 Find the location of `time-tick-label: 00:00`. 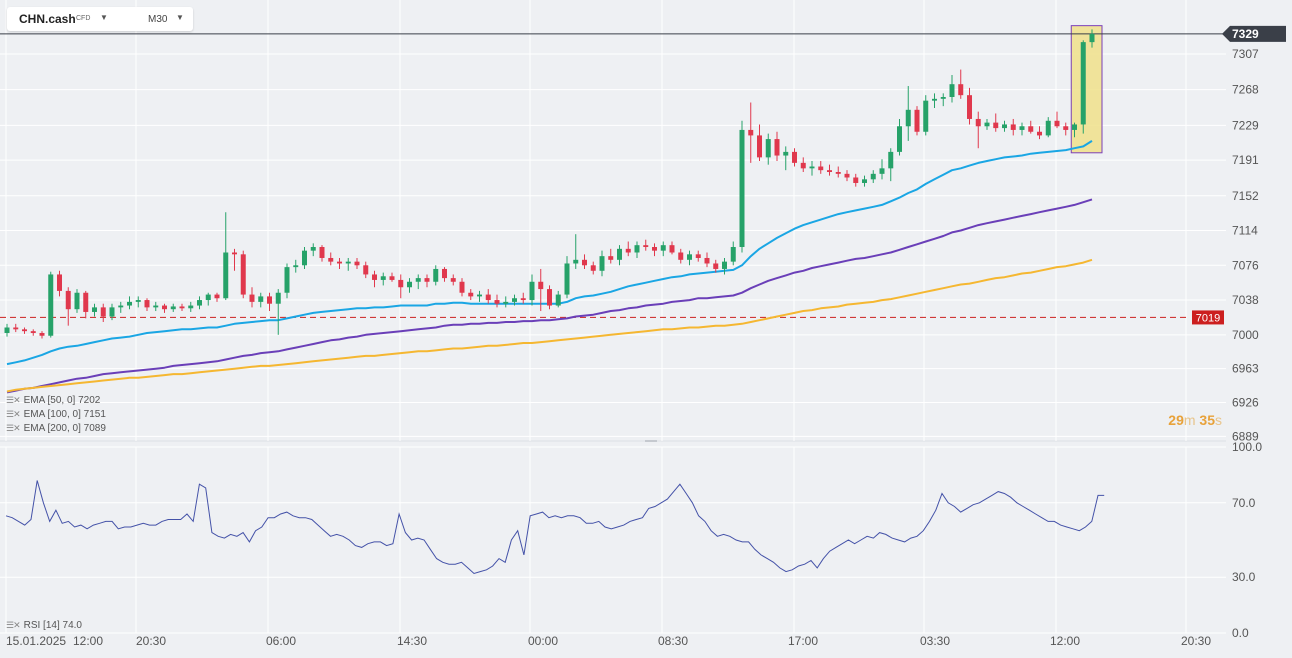

time-tick-label: 00:00 is located at coordinates (543, 641).